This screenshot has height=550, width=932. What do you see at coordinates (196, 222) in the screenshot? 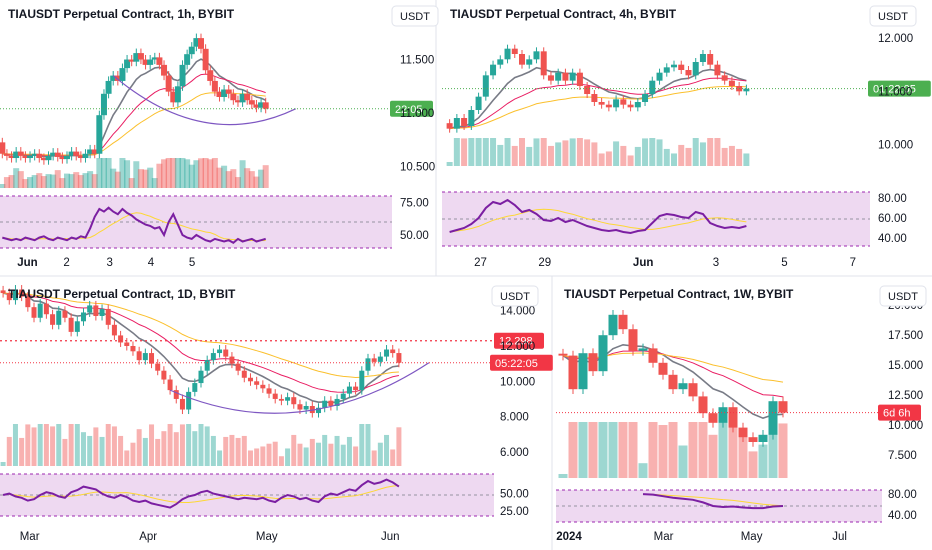
I see `rsi-band` at bounding box center [196, 222].